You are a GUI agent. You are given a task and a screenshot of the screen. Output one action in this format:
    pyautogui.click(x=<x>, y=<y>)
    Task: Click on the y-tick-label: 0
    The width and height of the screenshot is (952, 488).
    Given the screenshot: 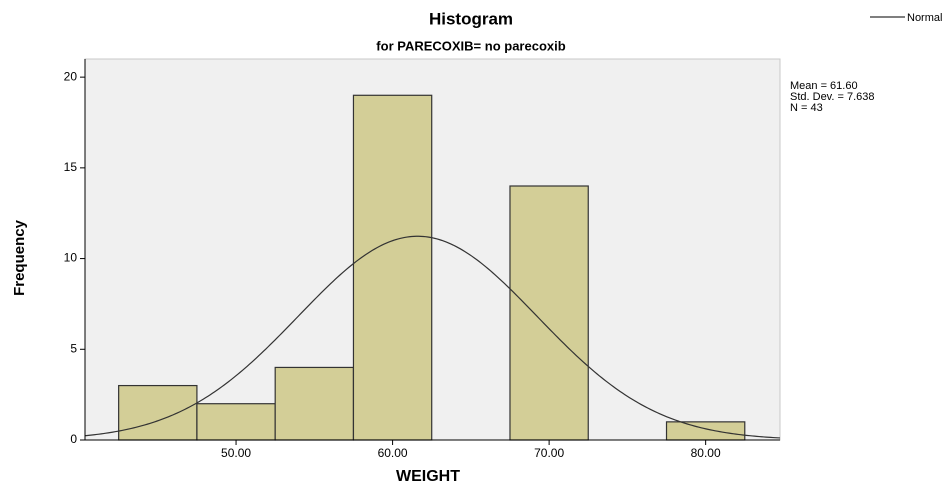 What is the action you would take?
    pyautogui.click(x=73, y=439)
    